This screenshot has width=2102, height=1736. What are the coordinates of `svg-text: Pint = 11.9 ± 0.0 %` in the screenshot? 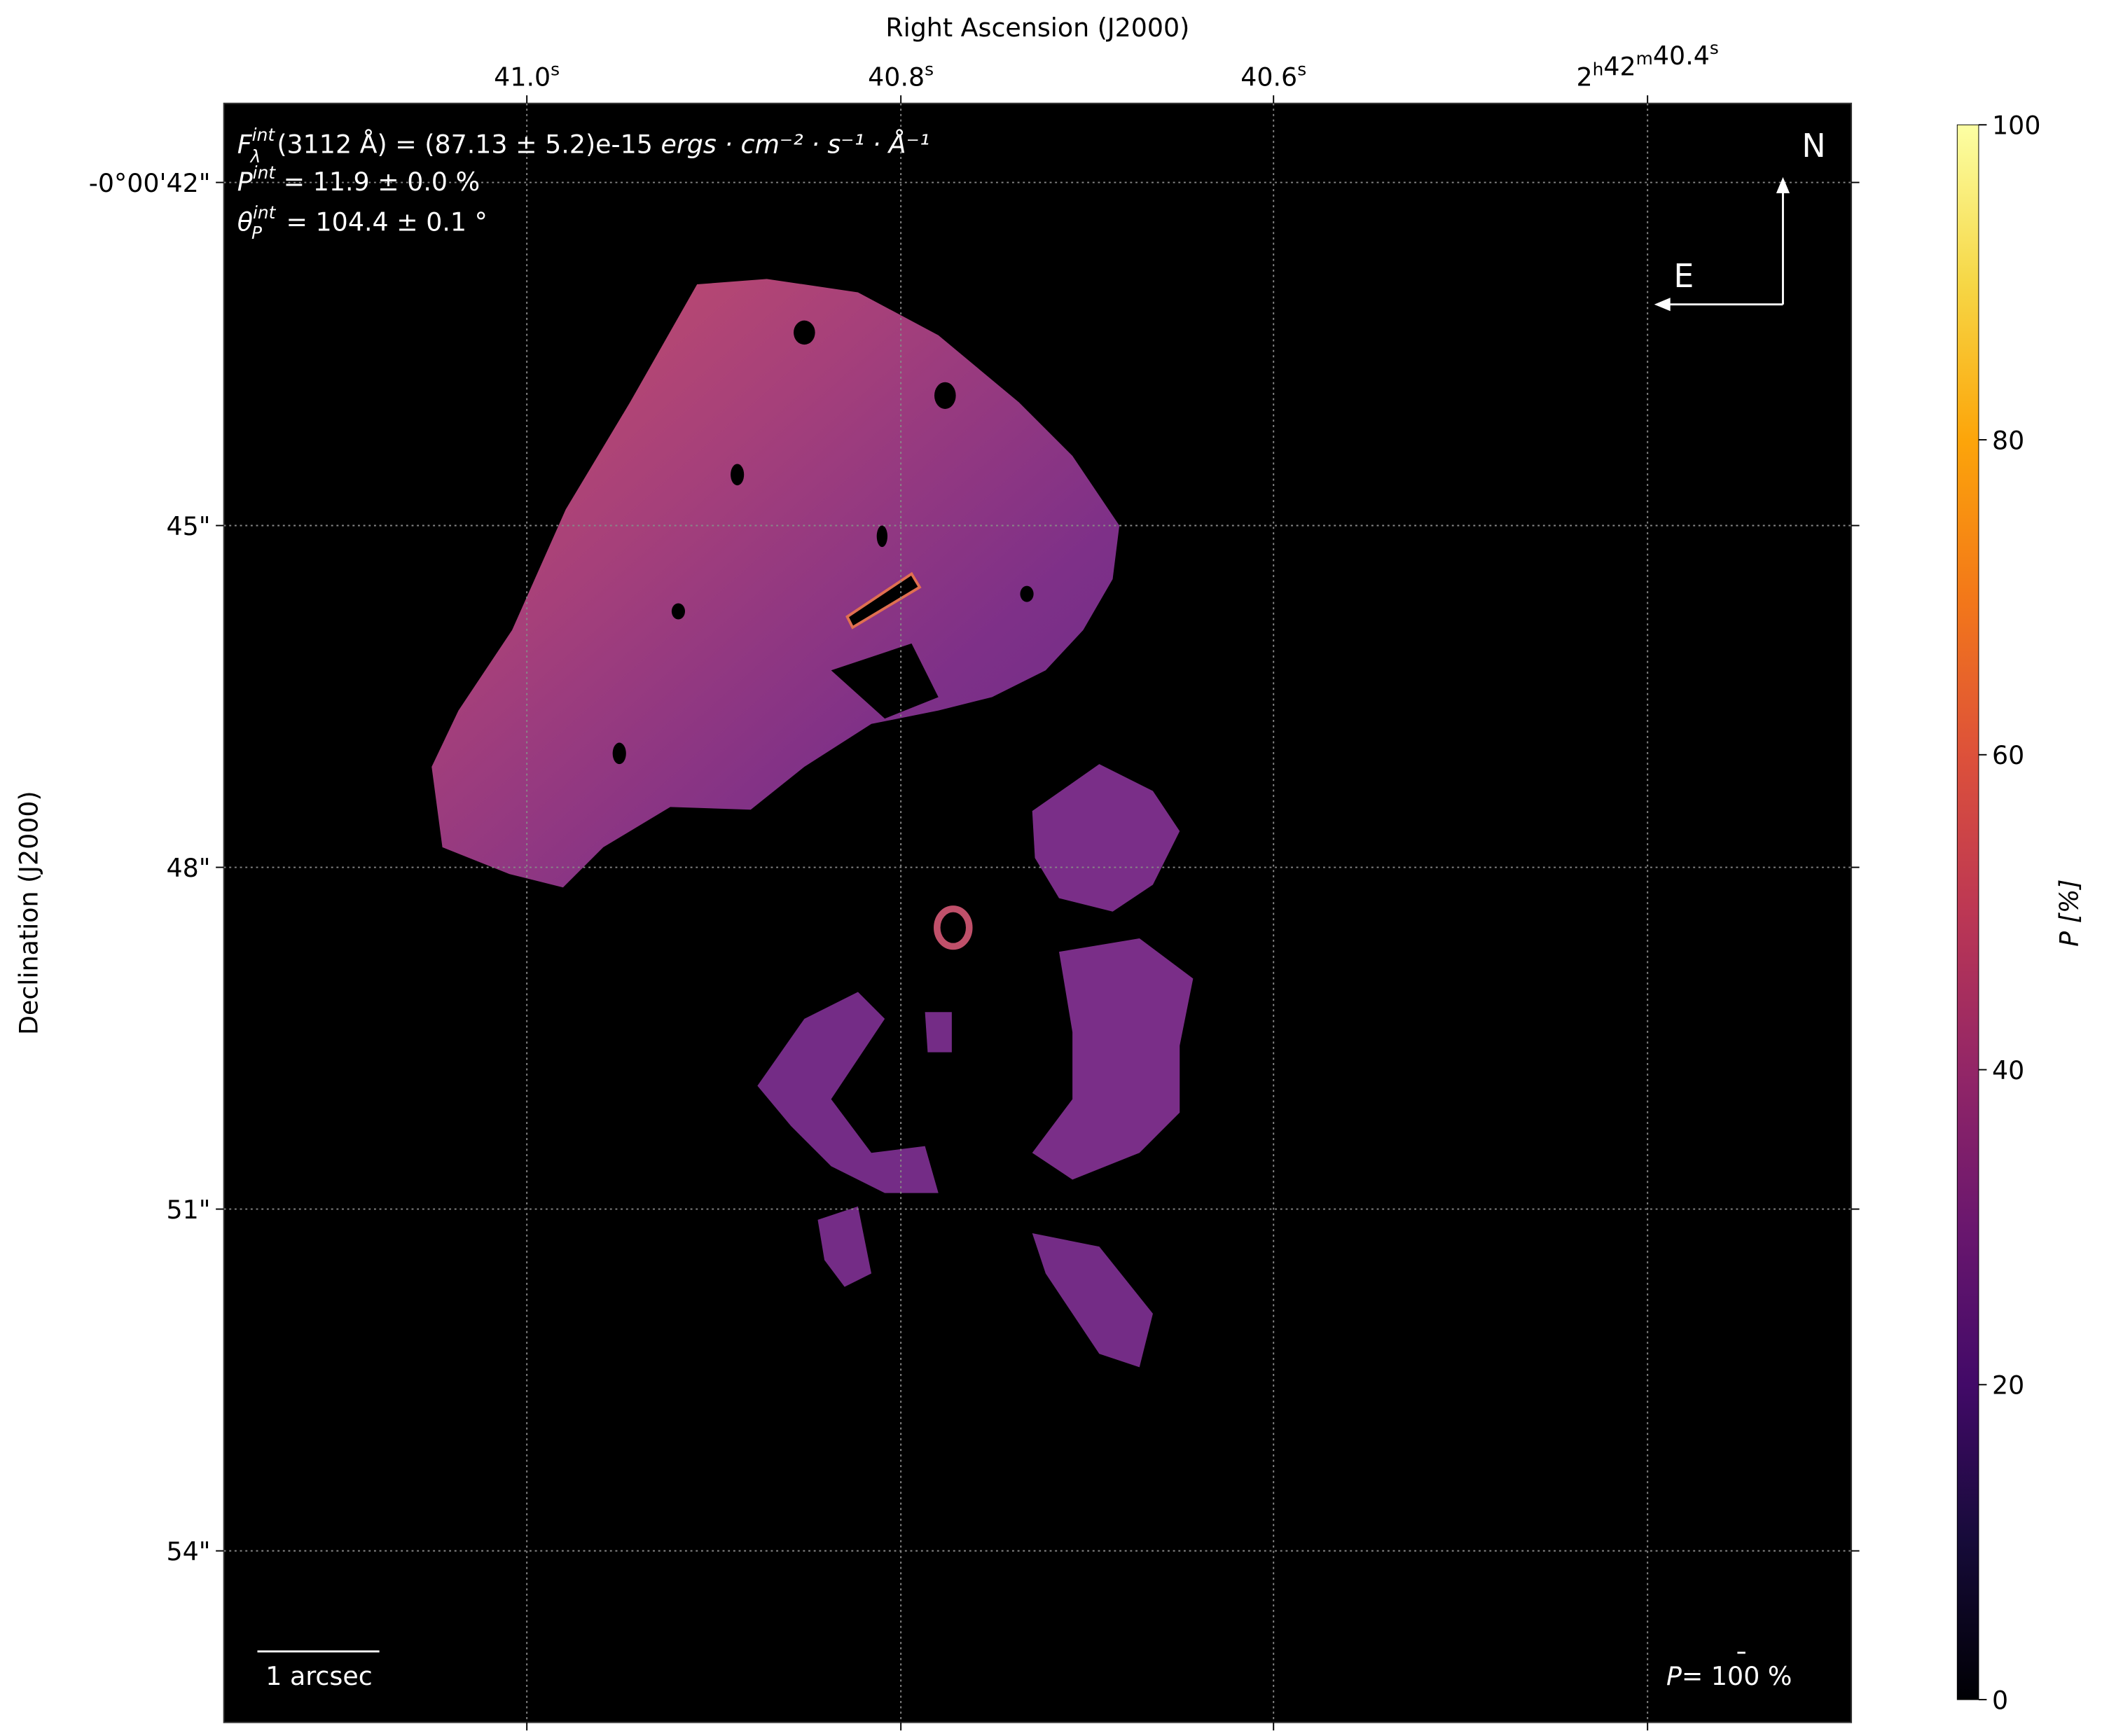 It's located at (358, 180).